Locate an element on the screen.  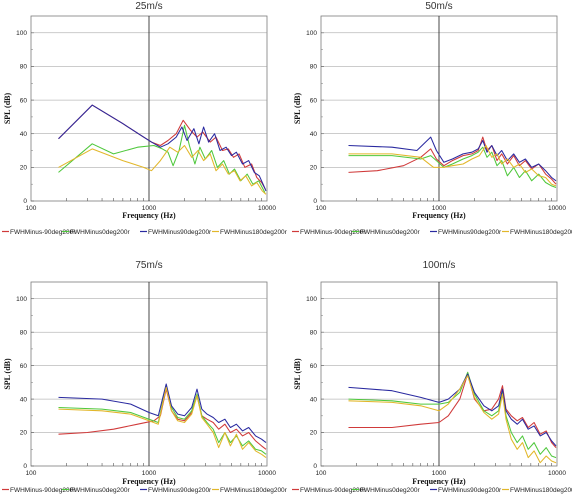
chart-title: 25m/s is located at coordinates (148, 6).